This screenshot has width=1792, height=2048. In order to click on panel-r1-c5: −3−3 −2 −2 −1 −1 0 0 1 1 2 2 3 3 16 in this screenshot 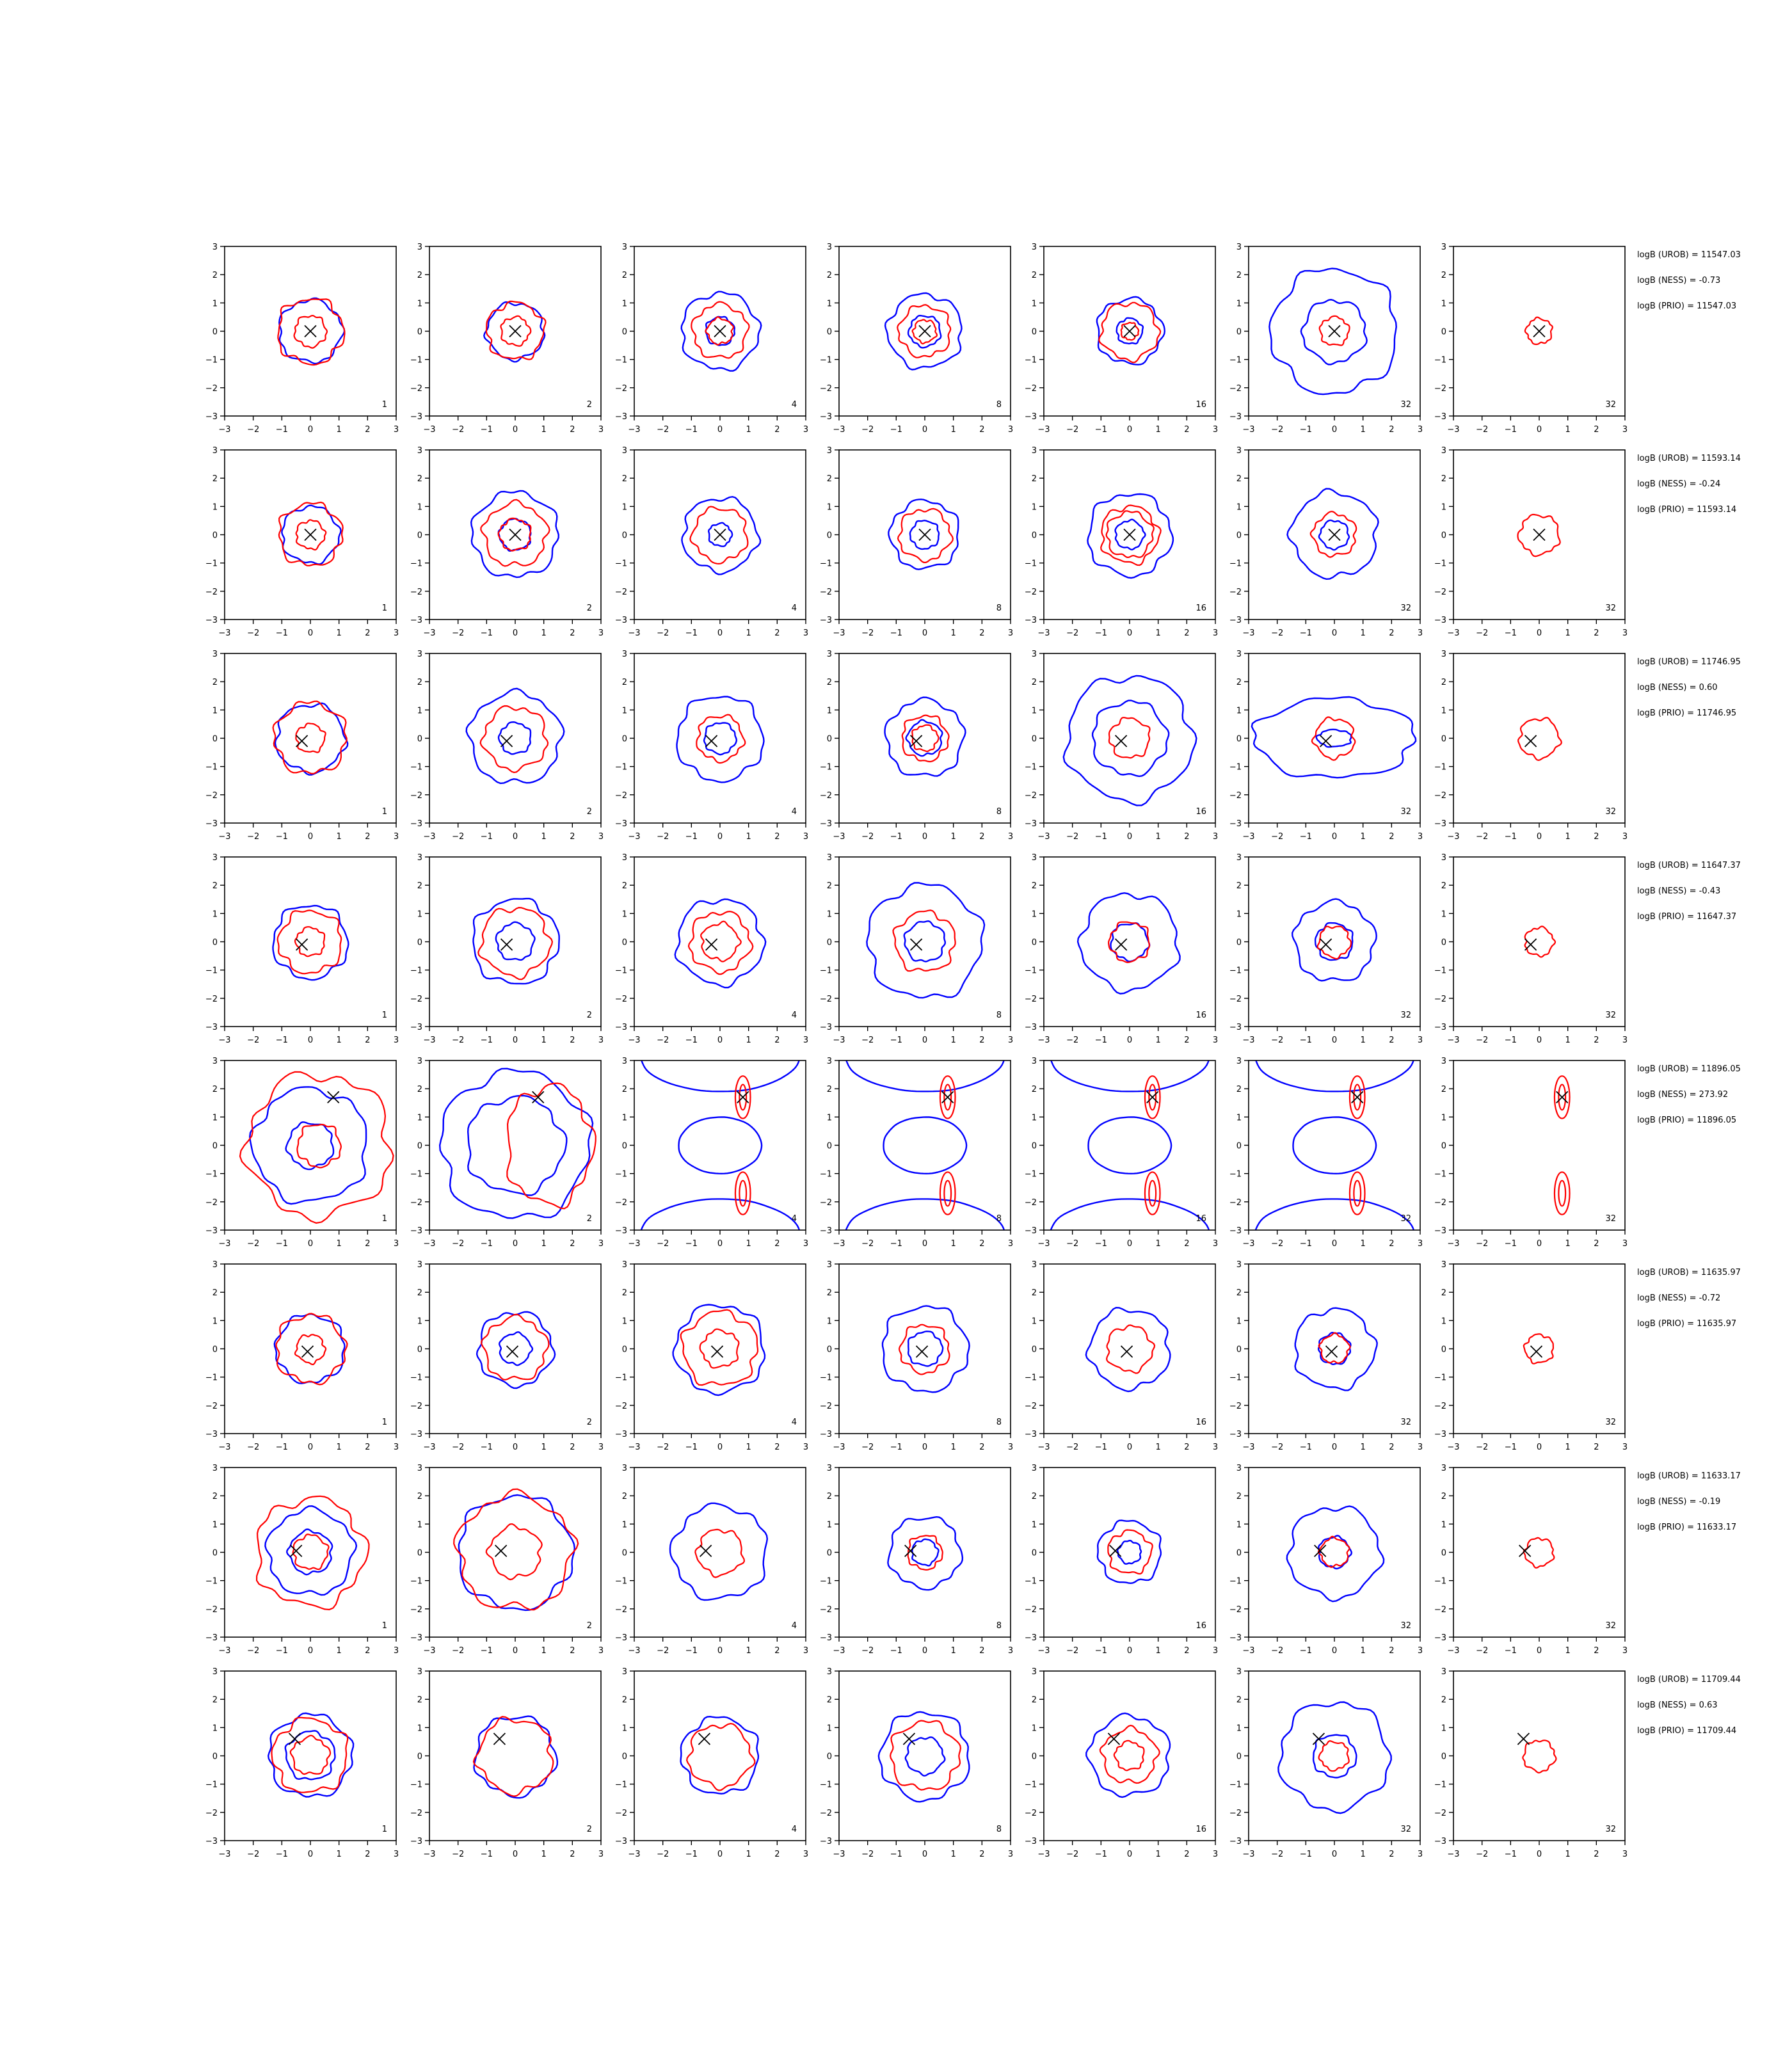, I will do `click(1121, 339)`.